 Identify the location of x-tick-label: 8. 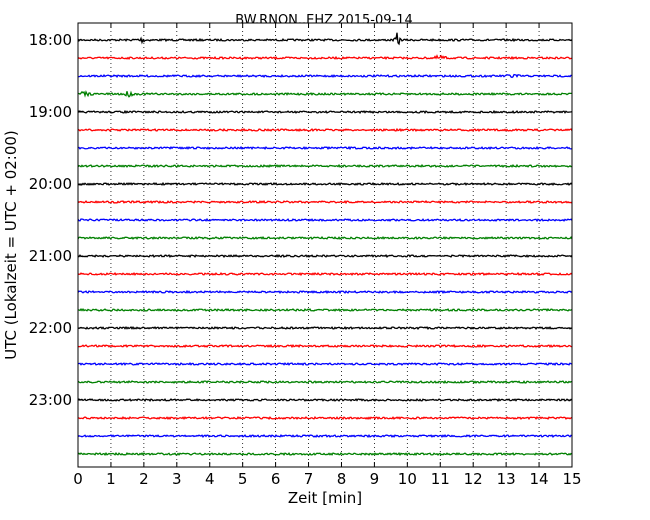
(342, 479).